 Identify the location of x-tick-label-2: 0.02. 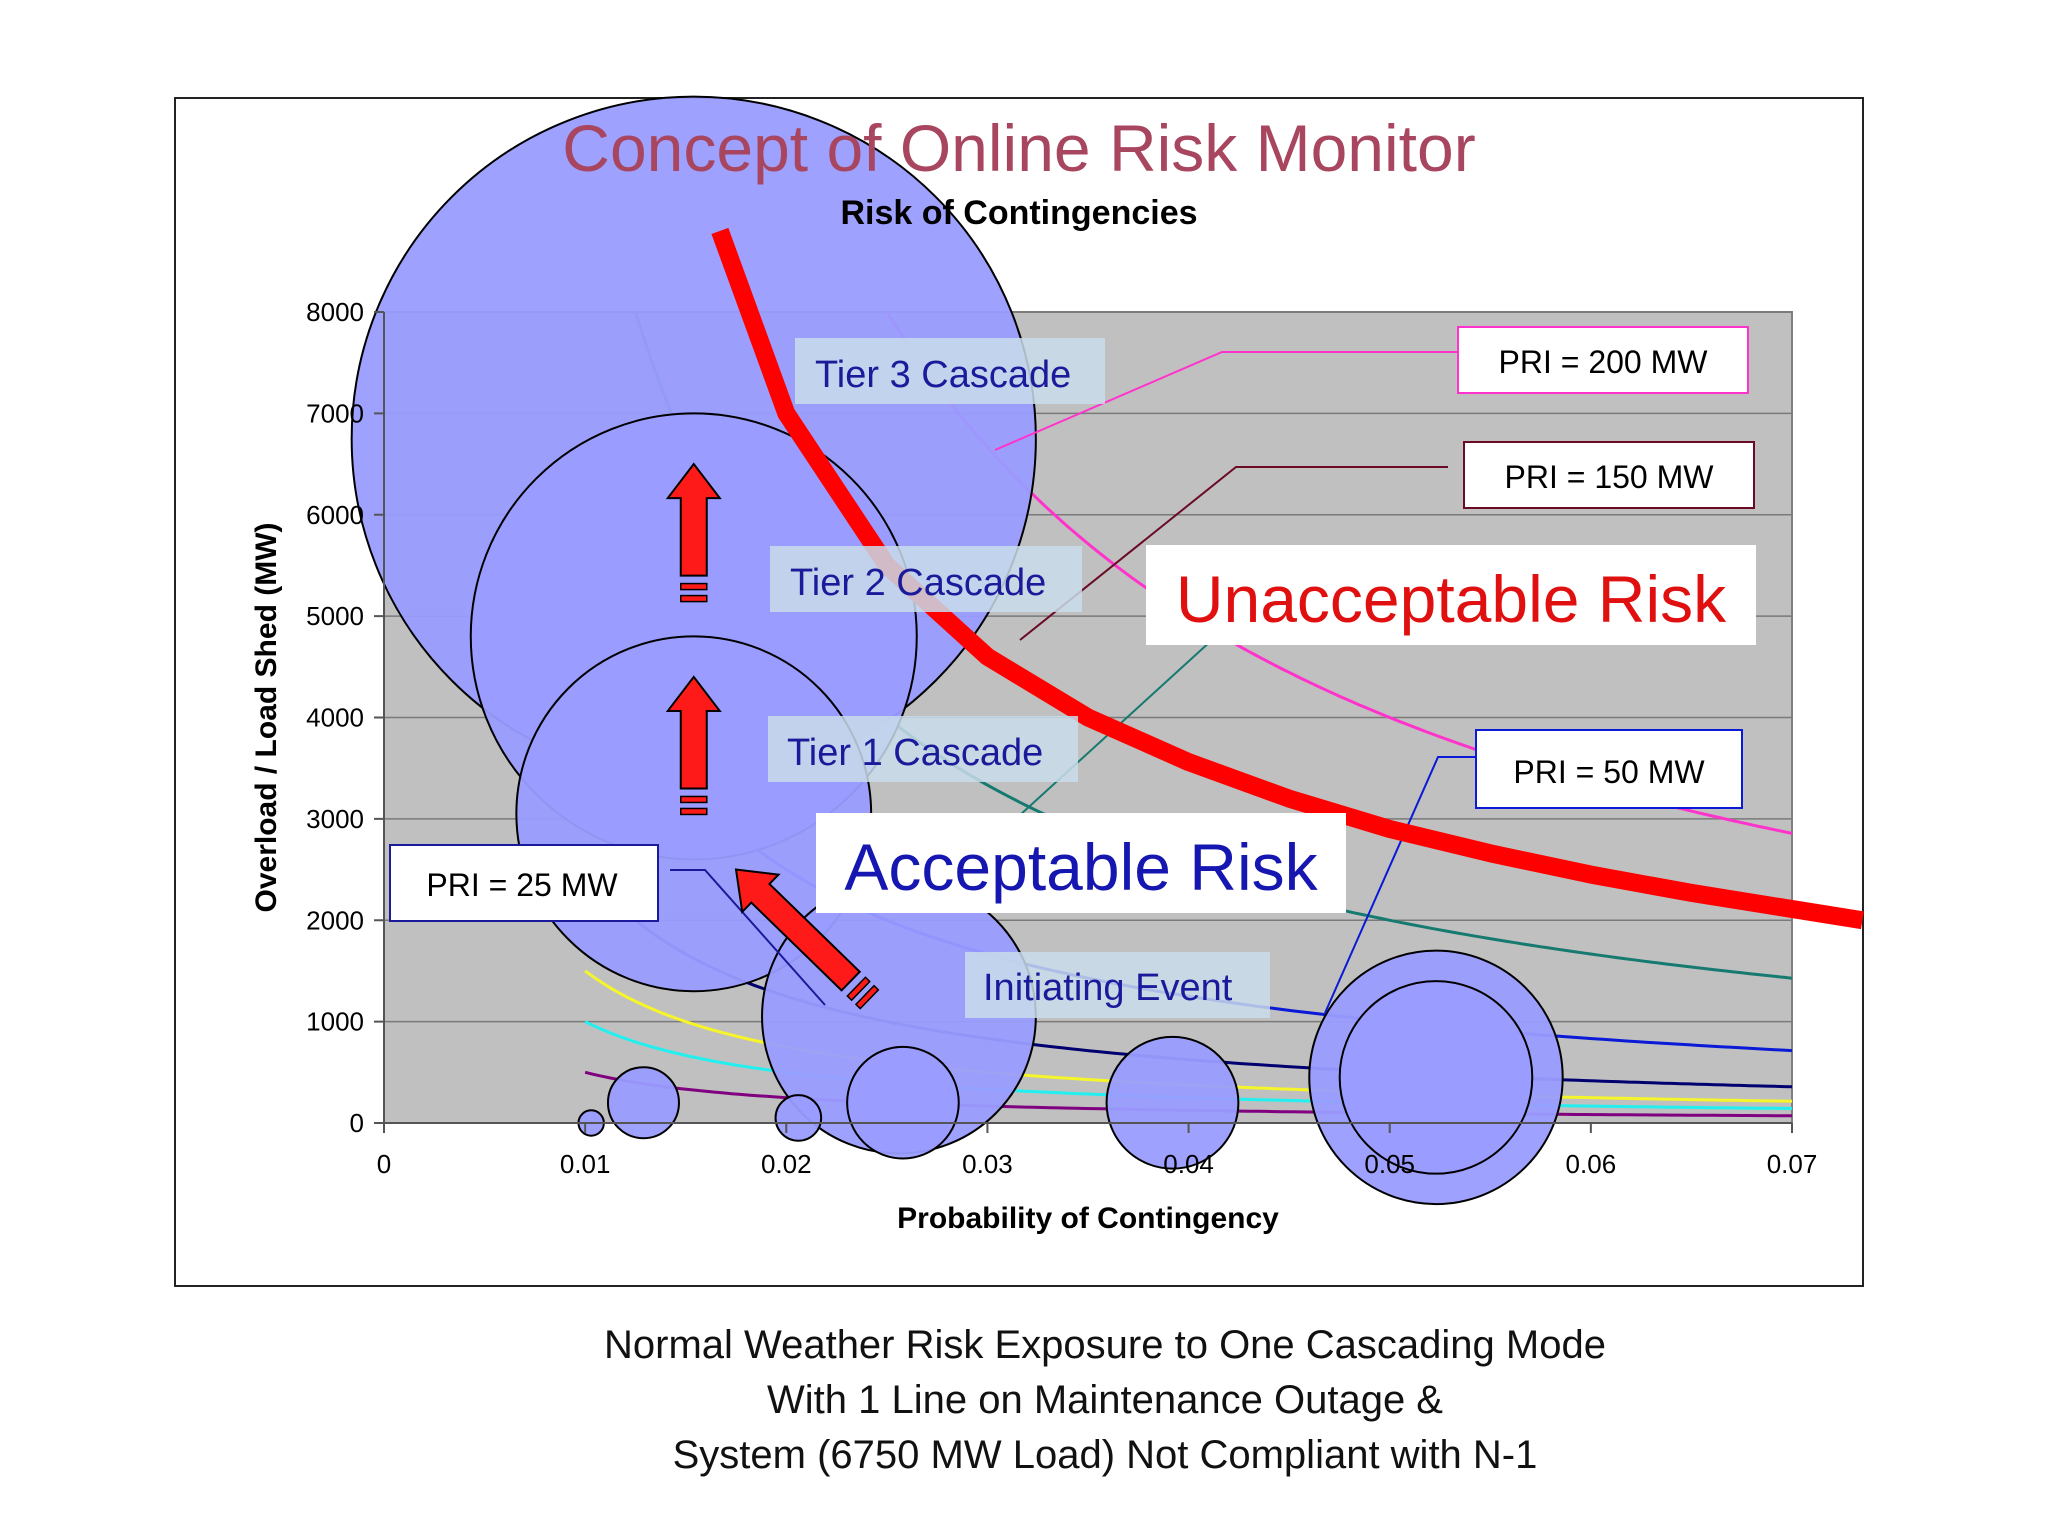
(786, 1164).